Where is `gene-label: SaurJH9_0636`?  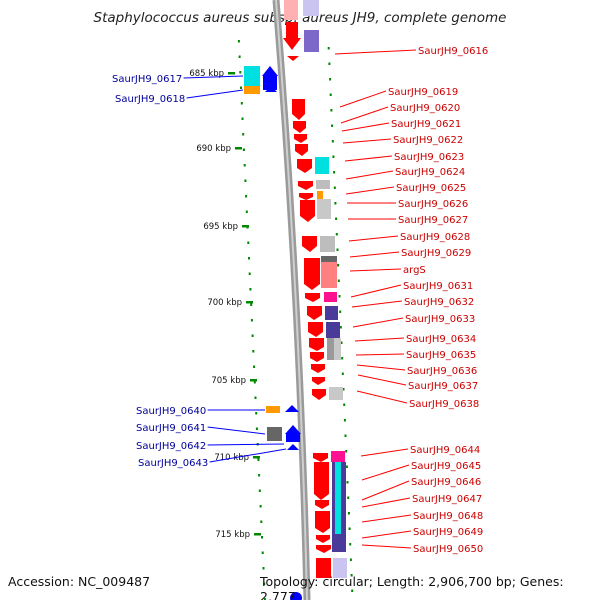 gene-label: SaurJH9_0636 is located at coordinates (442, 371).